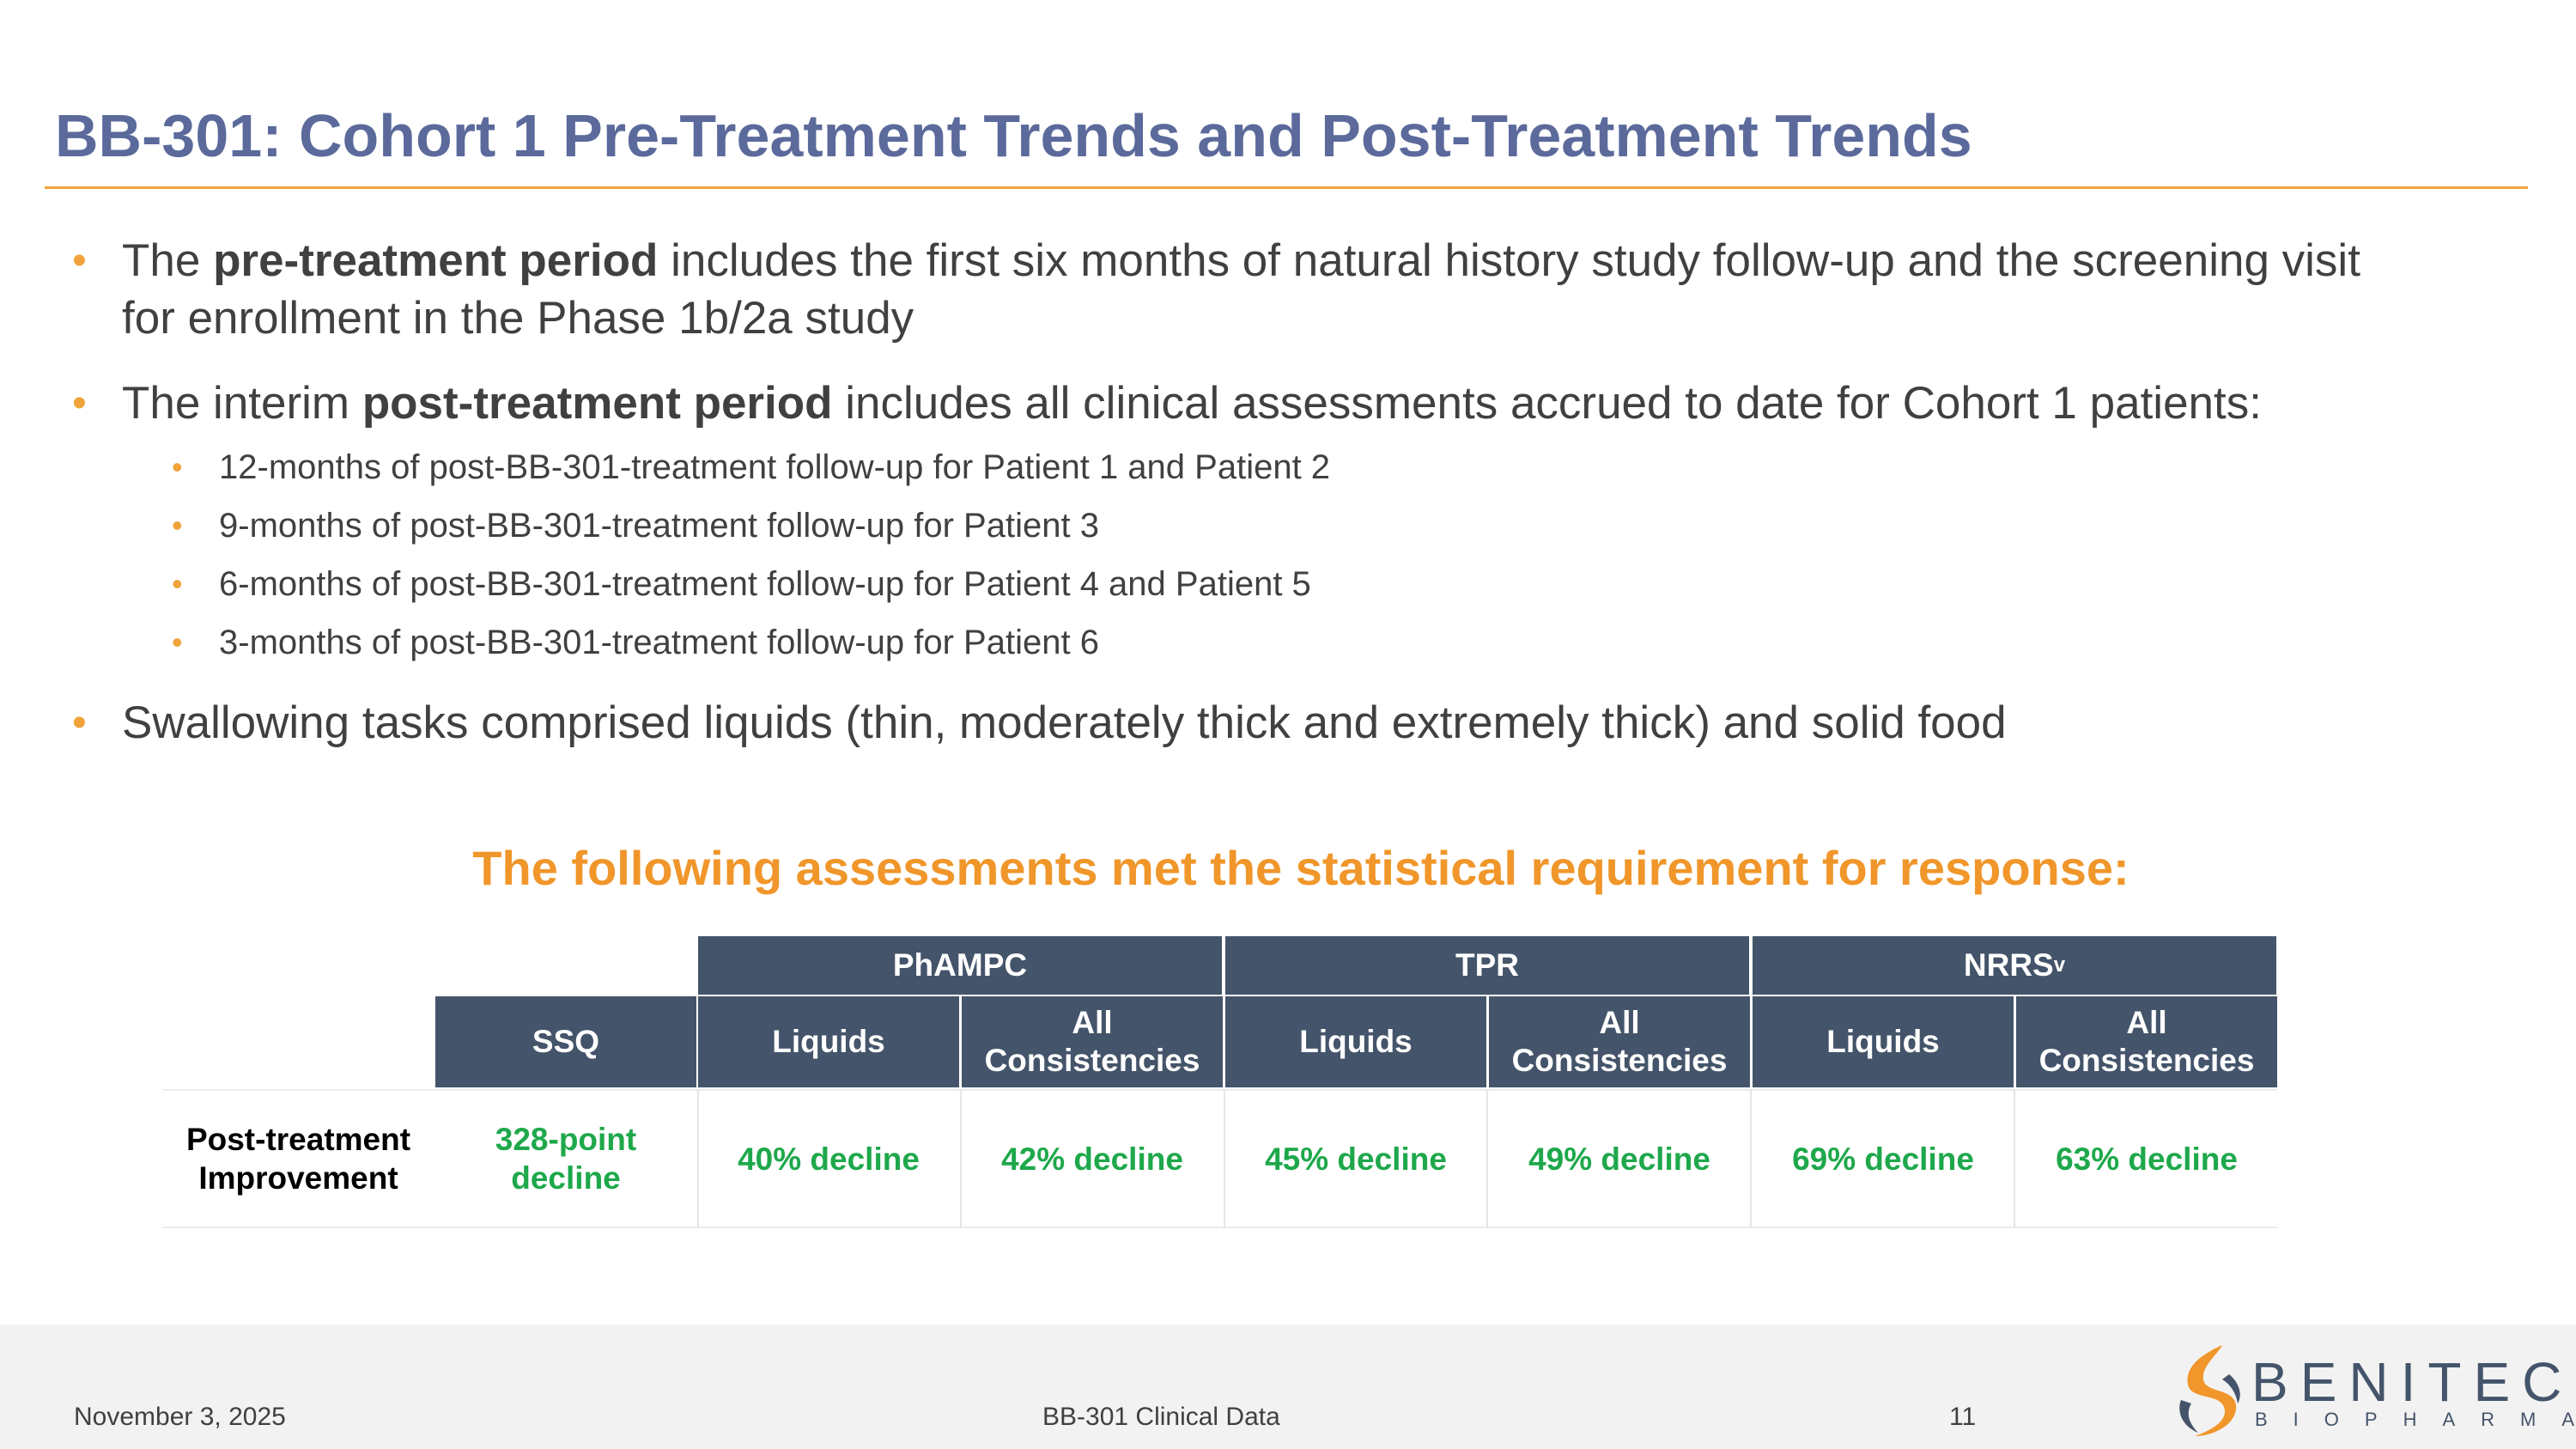  I want to click on page-number: 11, so click(1963, 1417).